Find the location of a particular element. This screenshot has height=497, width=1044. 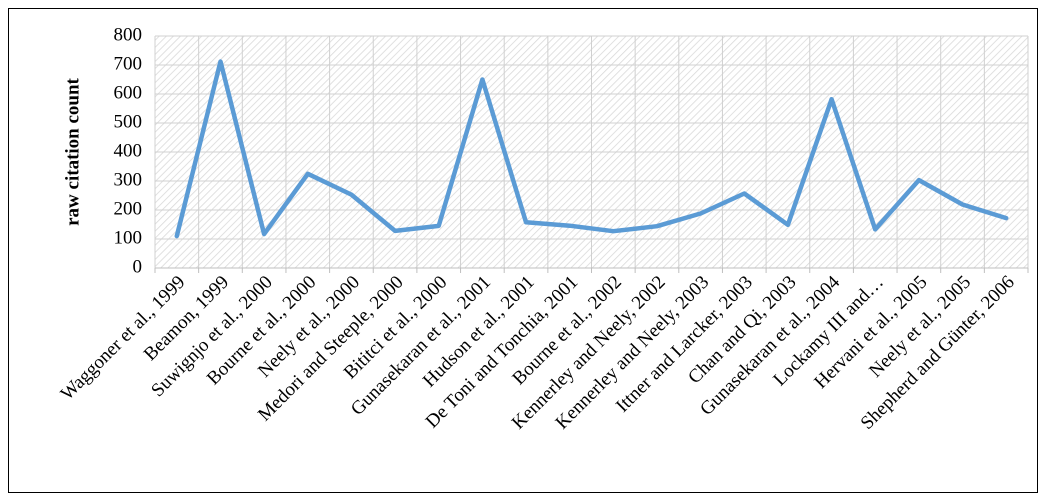

y-tick-label: 800 is located at coordinates (128, 34).